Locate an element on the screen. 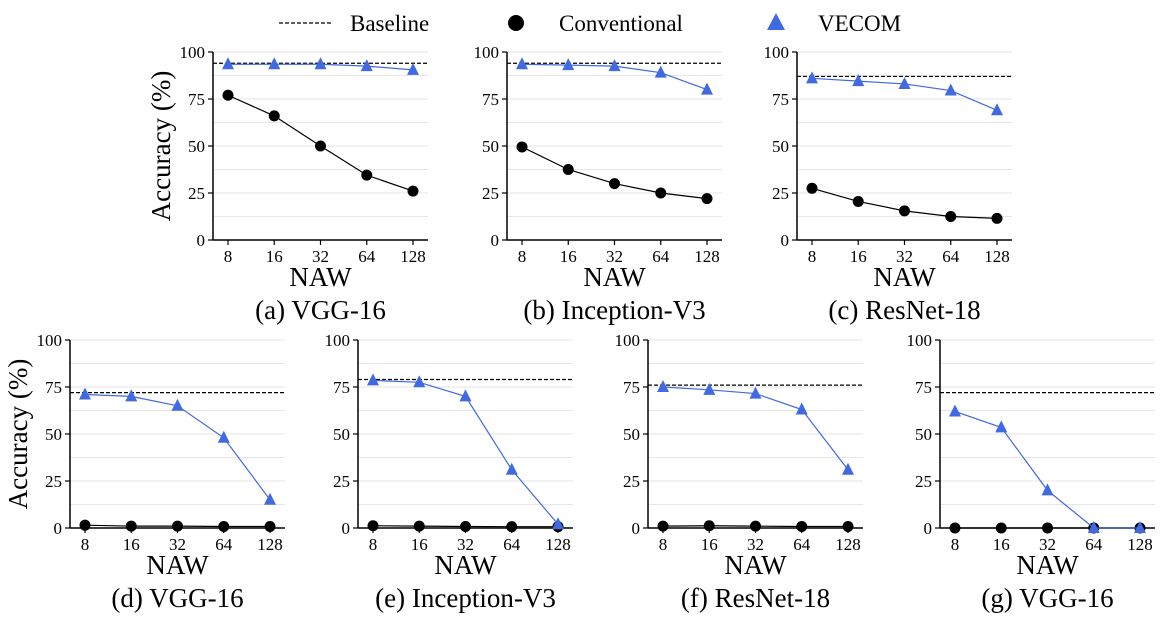 This screenshot has height=617, width=1162. legend-vecom-label: VECOM is located at coordinates (859, 23).